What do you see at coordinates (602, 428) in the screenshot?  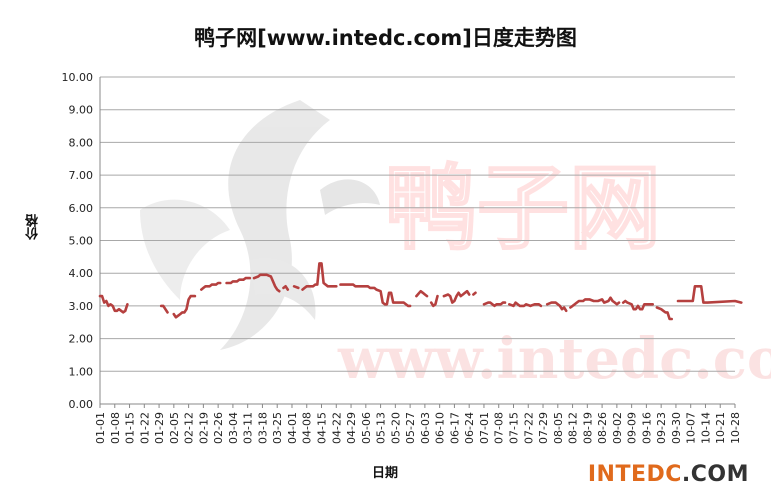 I see `x-tick-label: 08-26` at bounding box center [602, 428].